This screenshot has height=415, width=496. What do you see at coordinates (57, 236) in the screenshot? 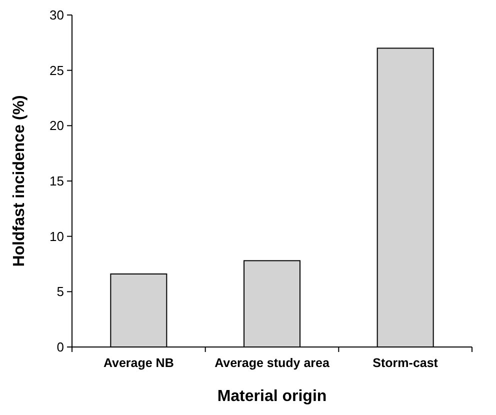
I see `y-tick-label: 10` at bounding box center [57, 236].